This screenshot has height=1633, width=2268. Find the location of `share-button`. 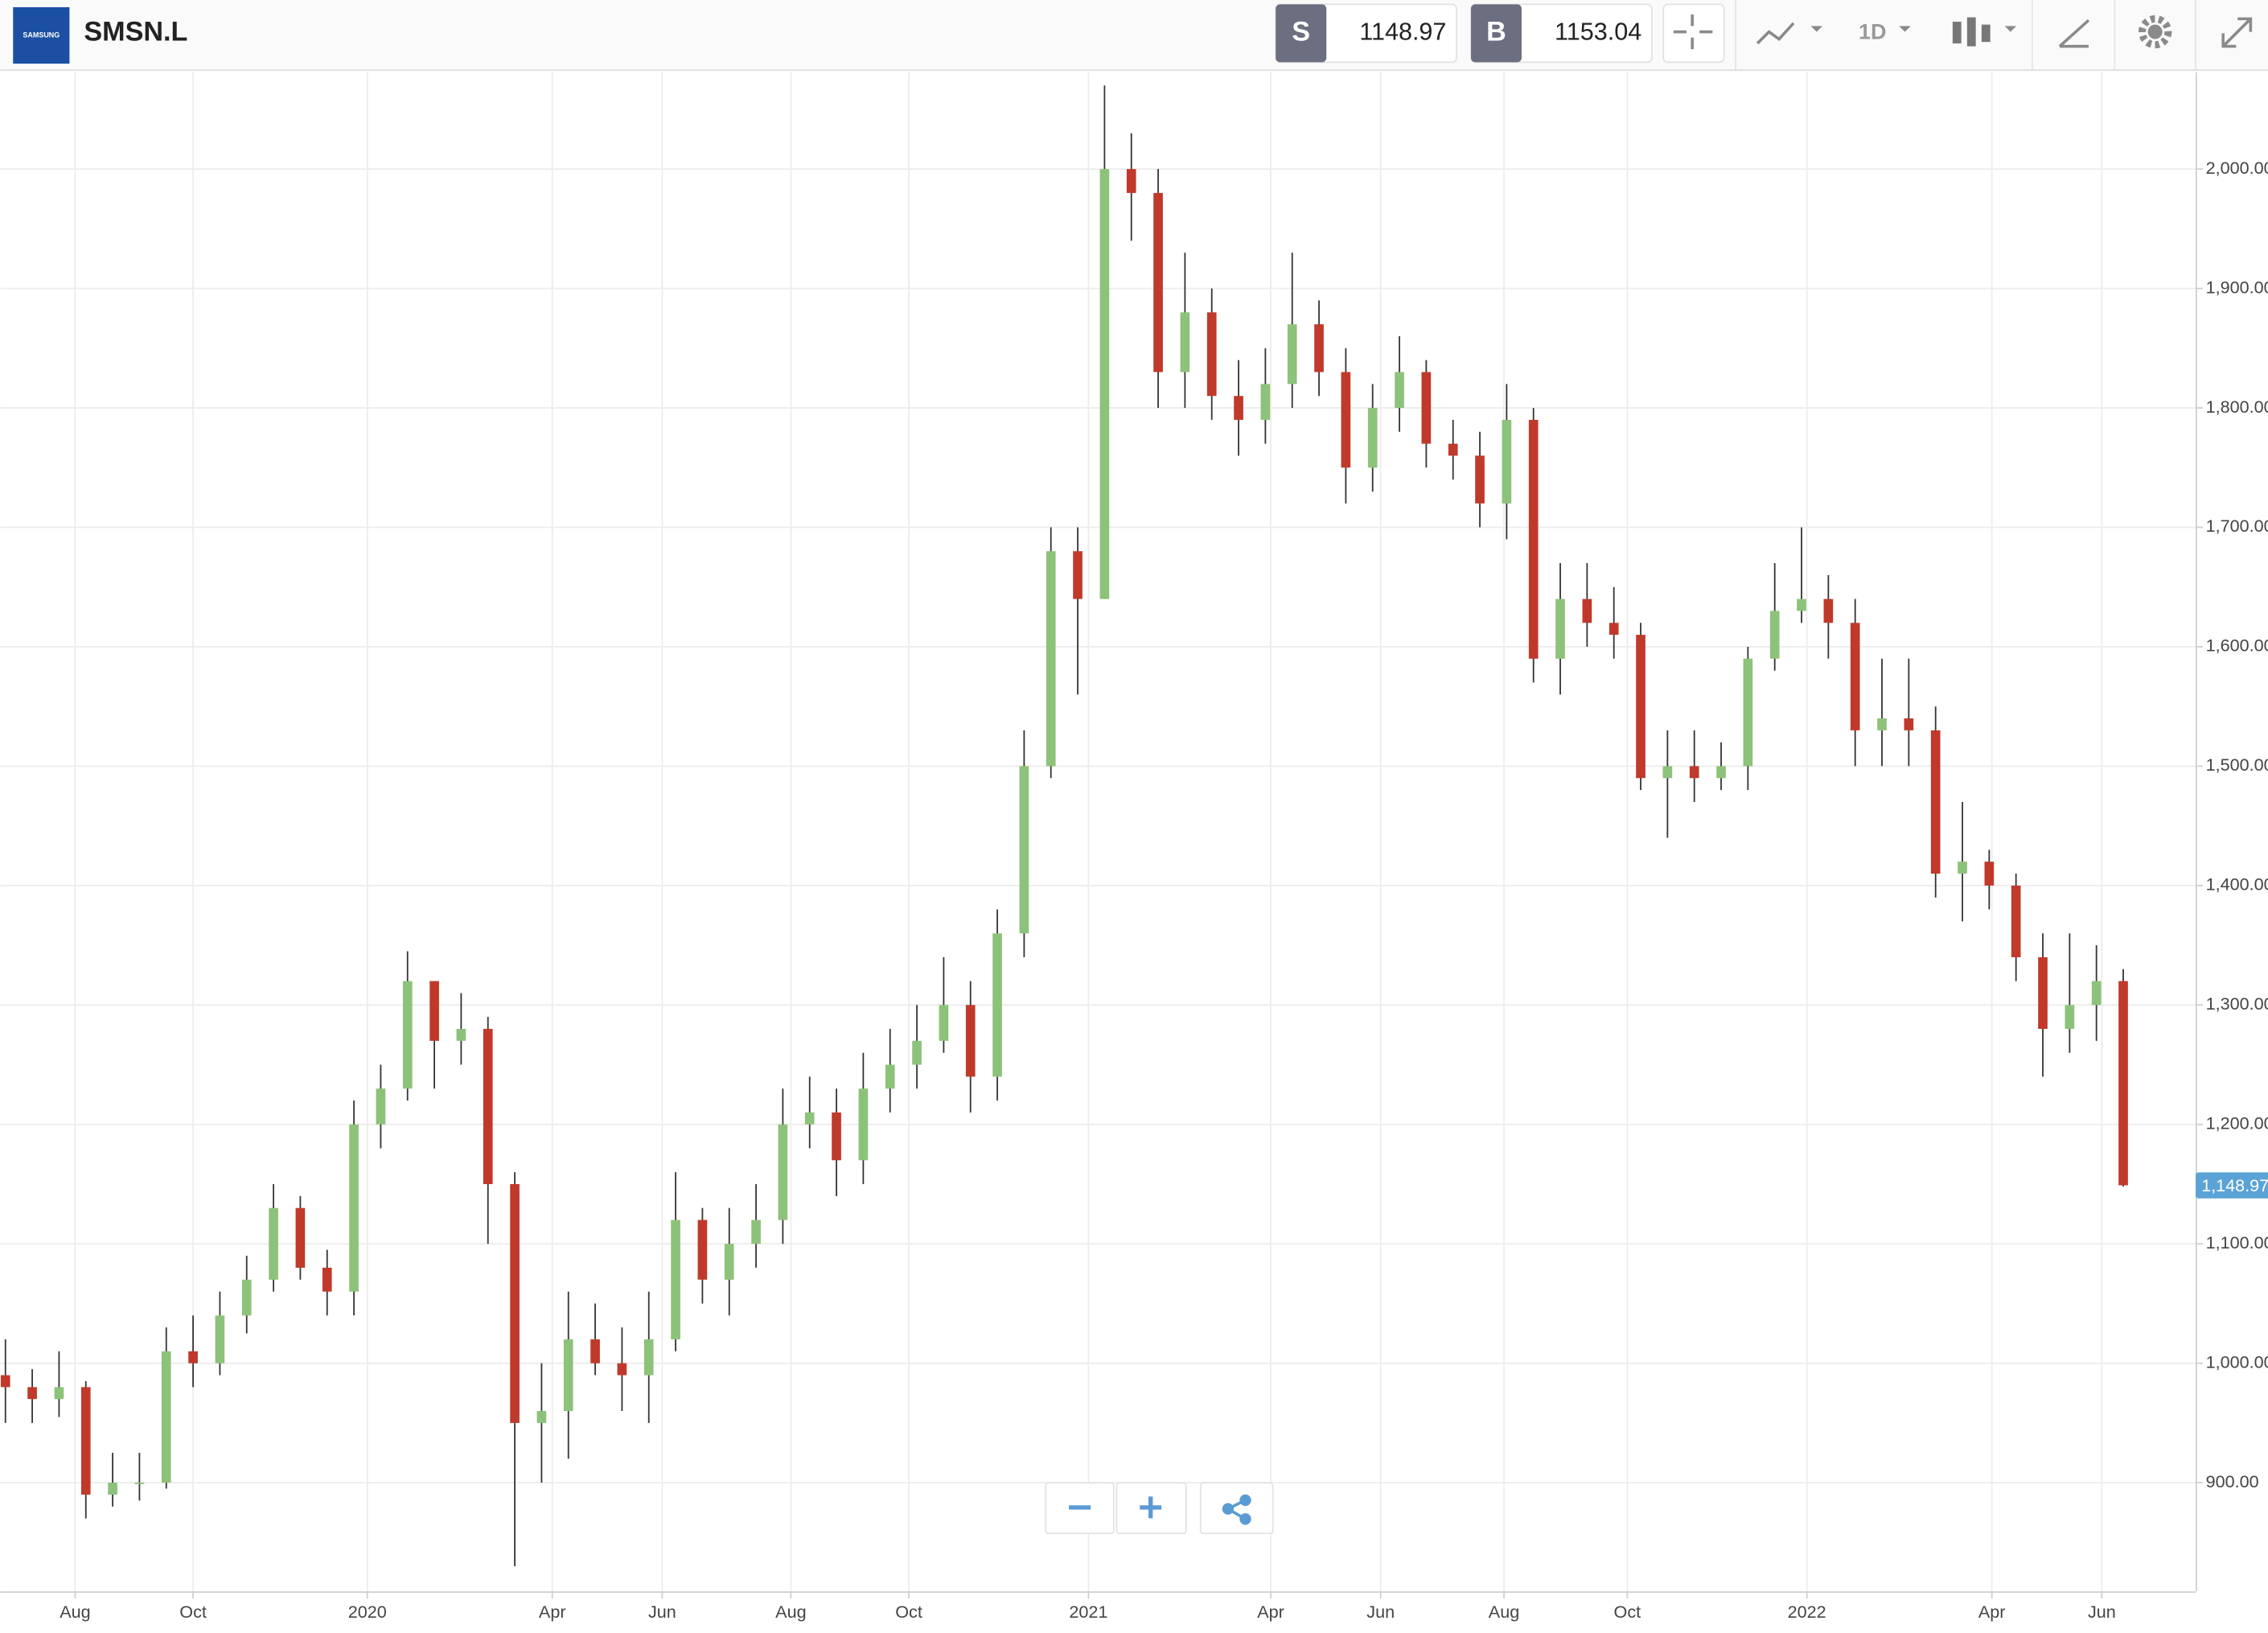

share-button is located at coordinates (1237, 1508).